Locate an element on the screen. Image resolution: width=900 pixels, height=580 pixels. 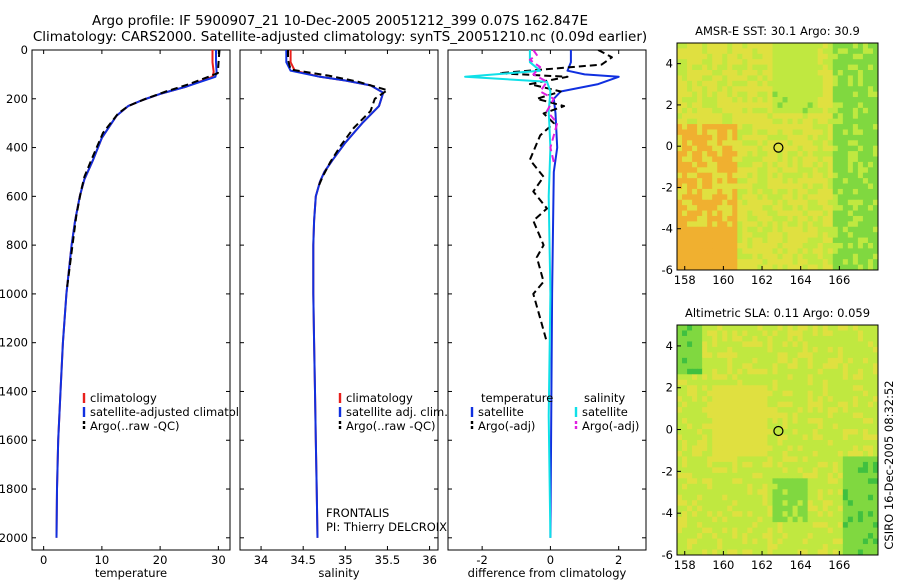
investigator-annotation-line1: FRONTALIS is located at coordinates (357, 513).